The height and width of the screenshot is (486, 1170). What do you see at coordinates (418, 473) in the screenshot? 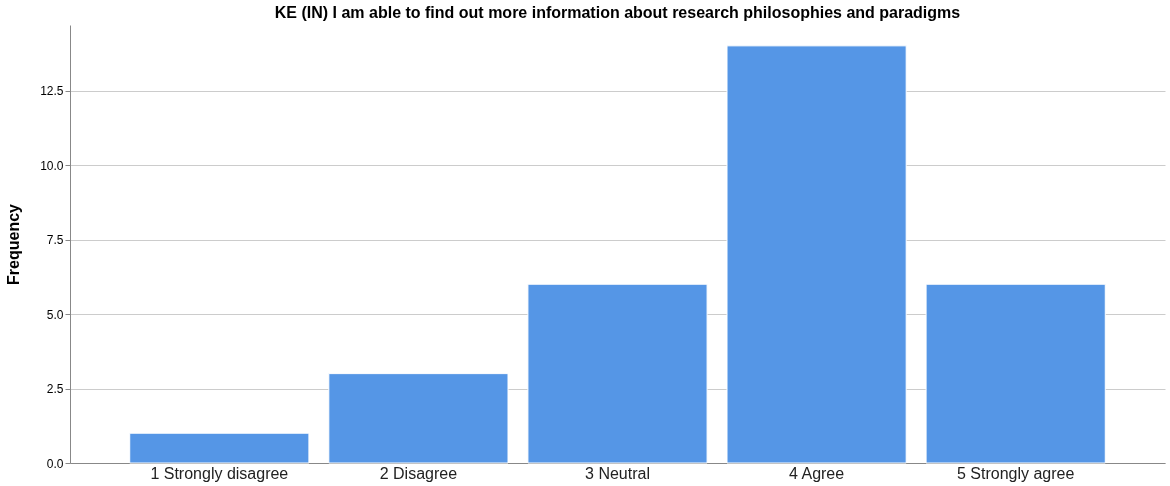
I see `x-tick-label: 2 Disagree` at bounding box center [418, 473].